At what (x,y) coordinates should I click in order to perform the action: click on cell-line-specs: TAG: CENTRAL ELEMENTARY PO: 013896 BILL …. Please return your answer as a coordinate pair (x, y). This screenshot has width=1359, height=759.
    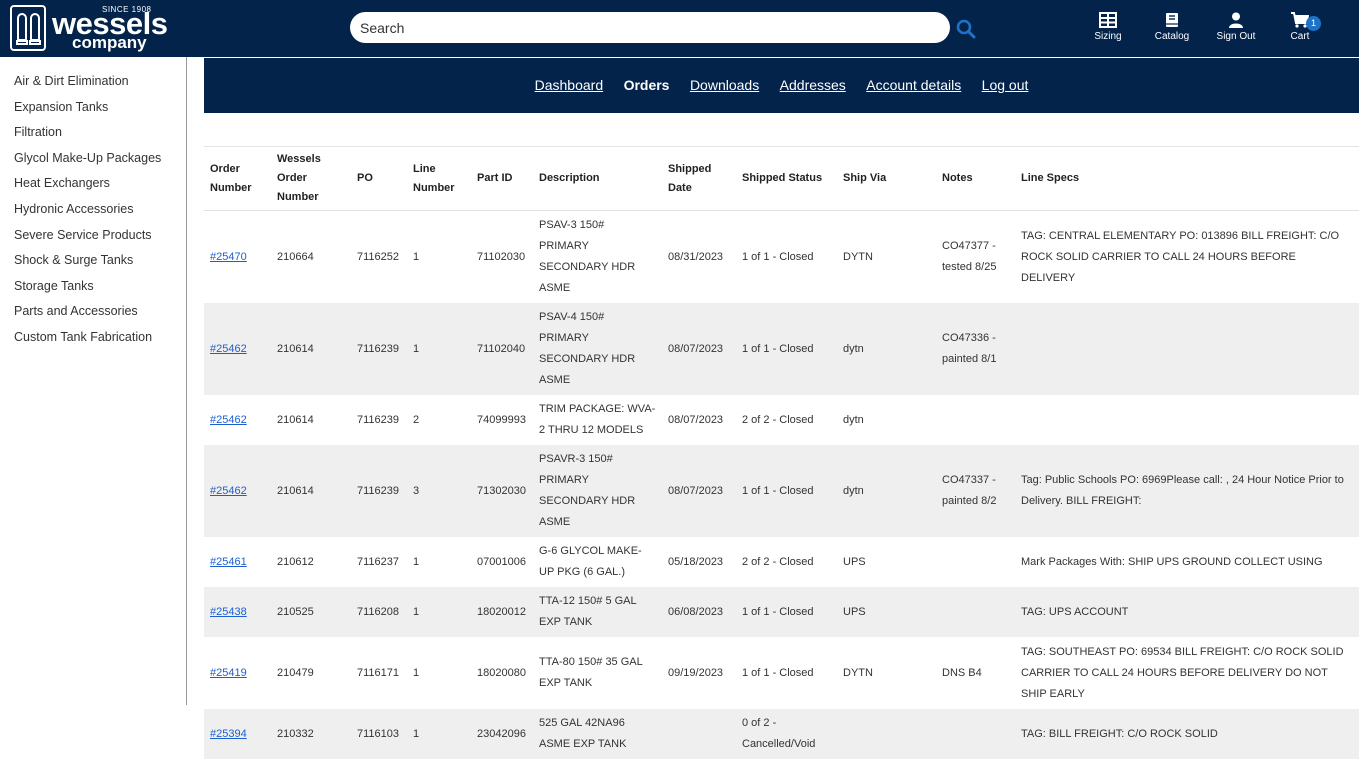
    Looking at the image, I should click on (1187, 257).